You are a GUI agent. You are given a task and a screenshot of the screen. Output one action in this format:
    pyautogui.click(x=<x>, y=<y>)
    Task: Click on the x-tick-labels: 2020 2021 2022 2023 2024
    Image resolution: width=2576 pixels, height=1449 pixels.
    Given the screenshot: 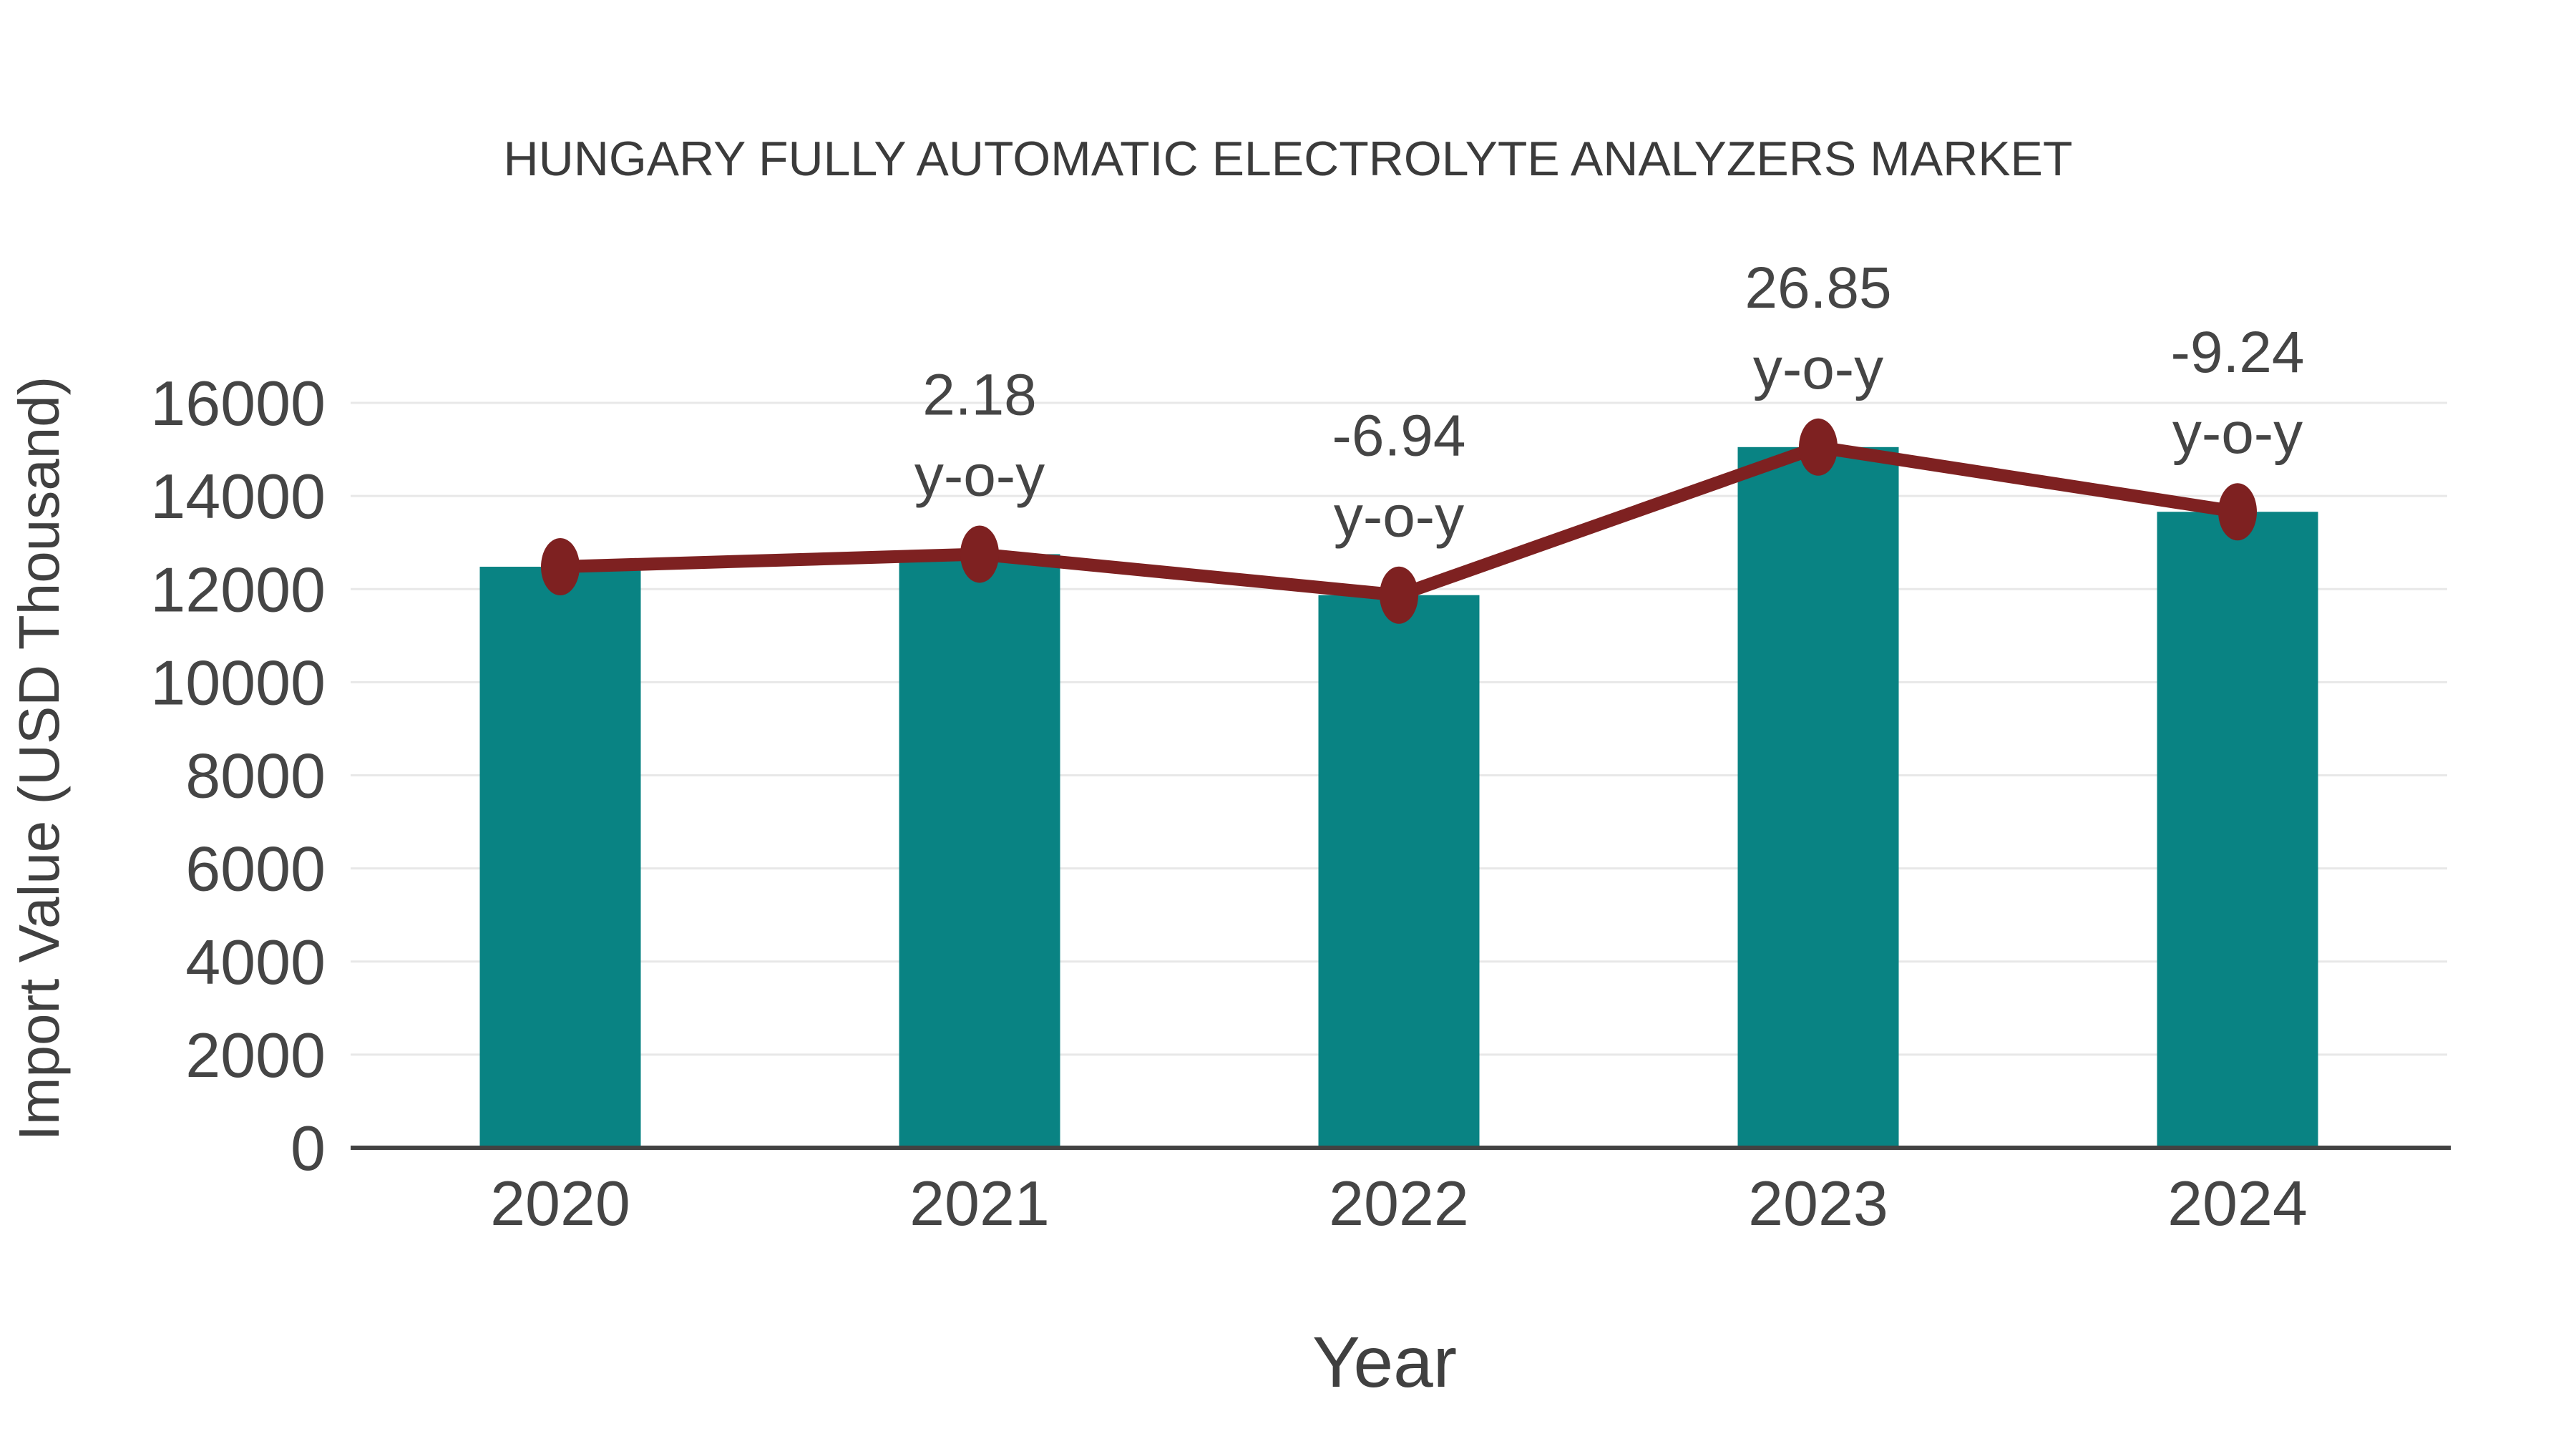 What is the action you would take?
    pyautogui.click(x=1399, y=1203)
    